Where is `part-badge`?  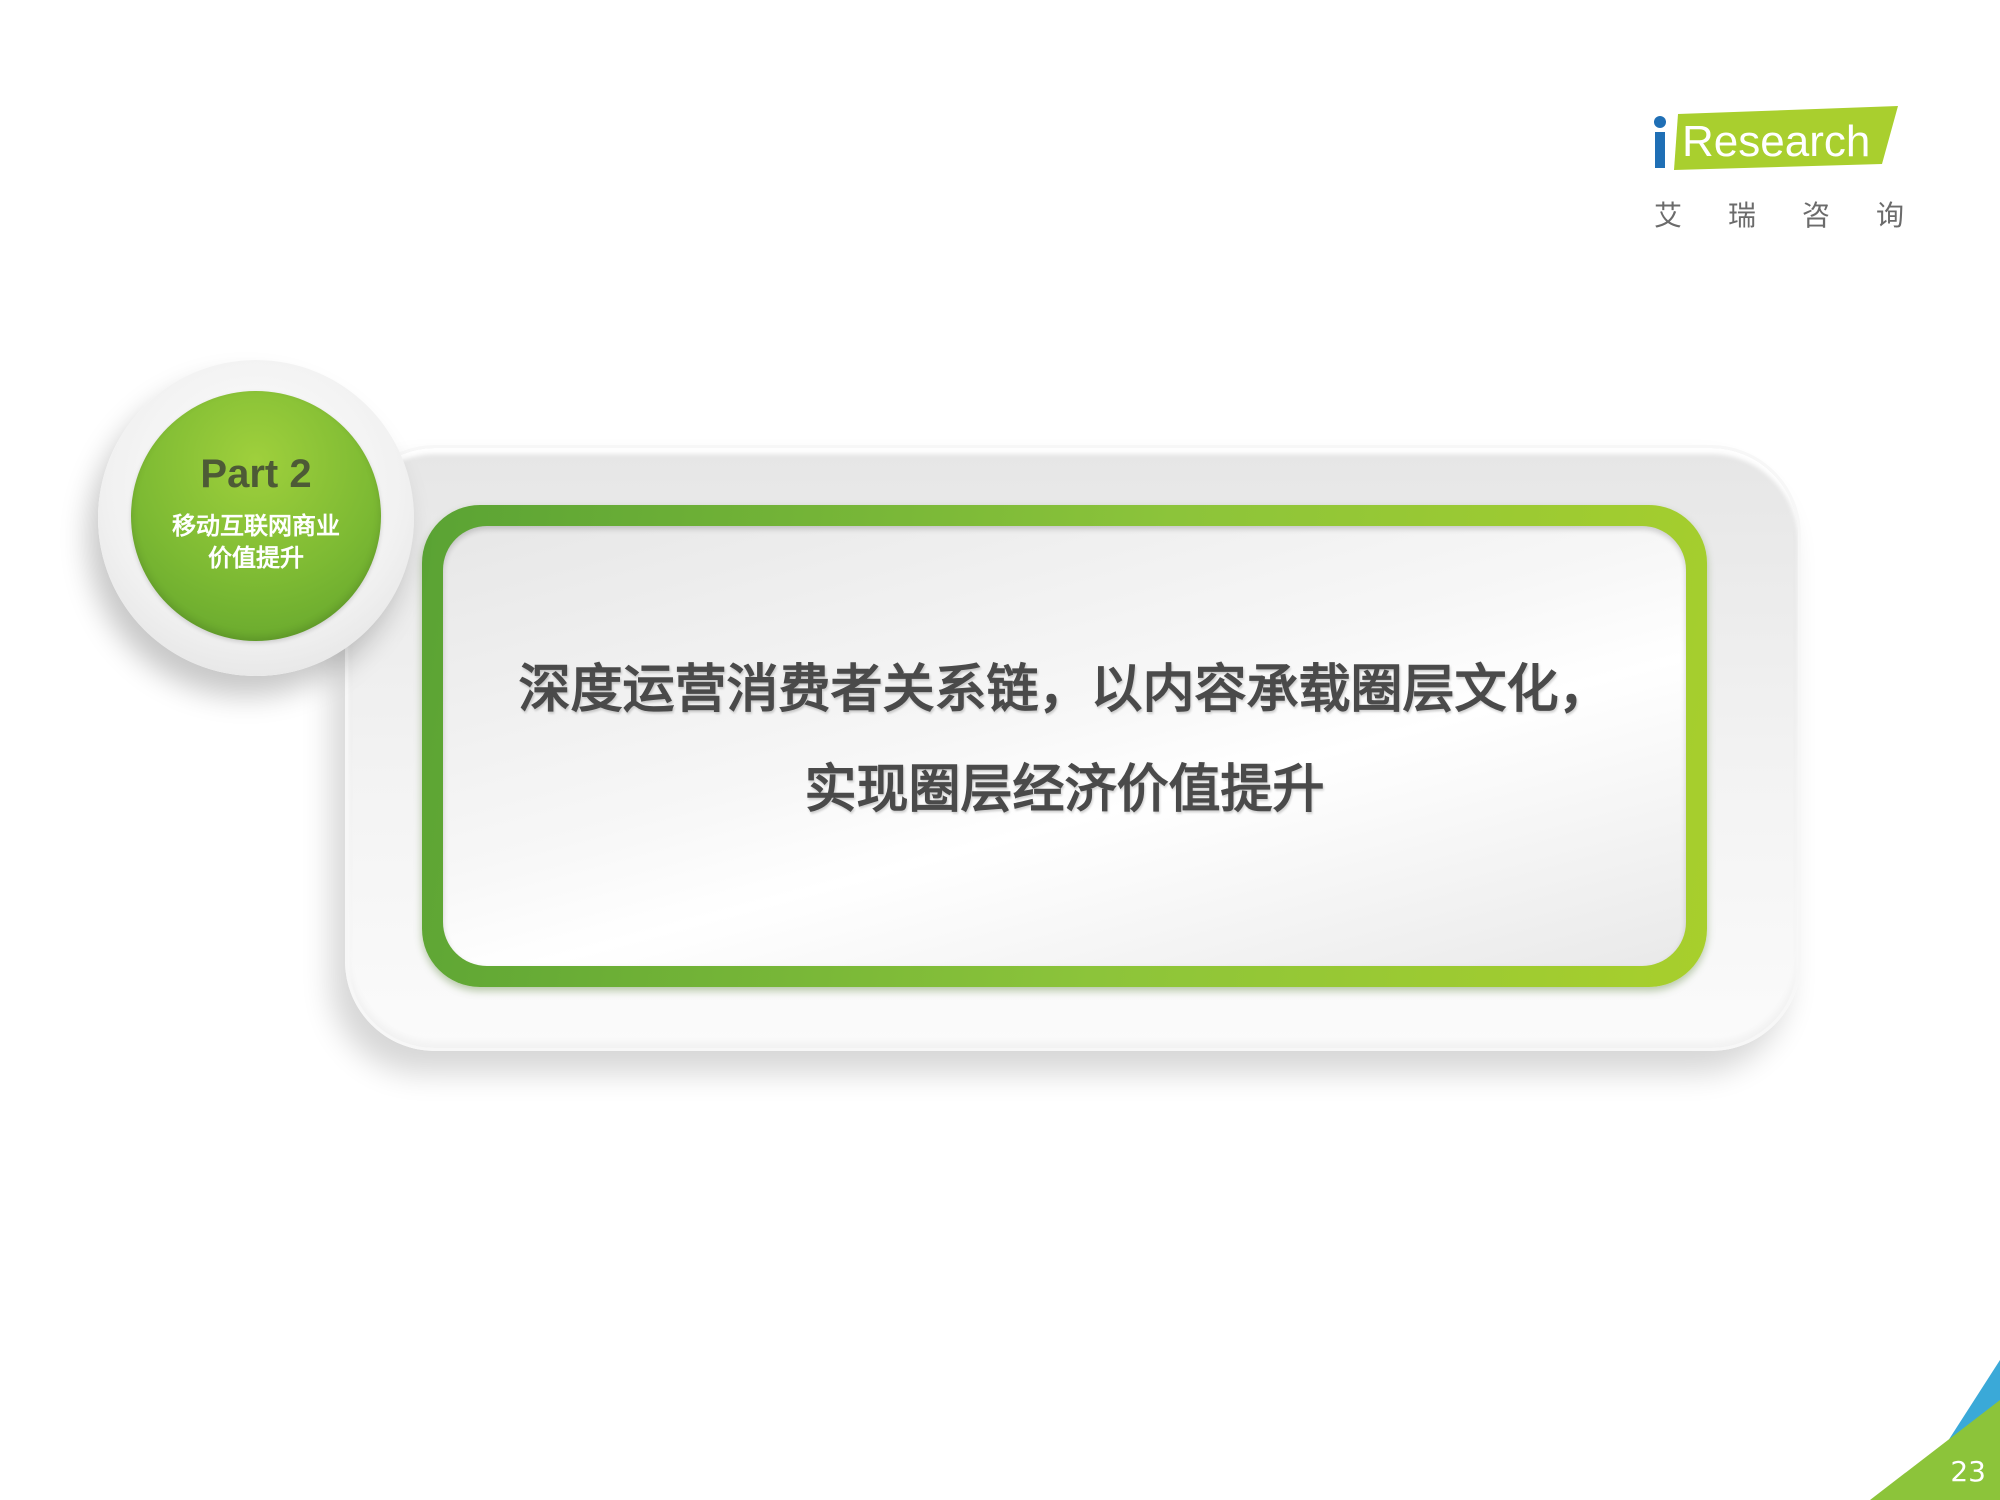
part-badge is located at coordinates (256, 516).